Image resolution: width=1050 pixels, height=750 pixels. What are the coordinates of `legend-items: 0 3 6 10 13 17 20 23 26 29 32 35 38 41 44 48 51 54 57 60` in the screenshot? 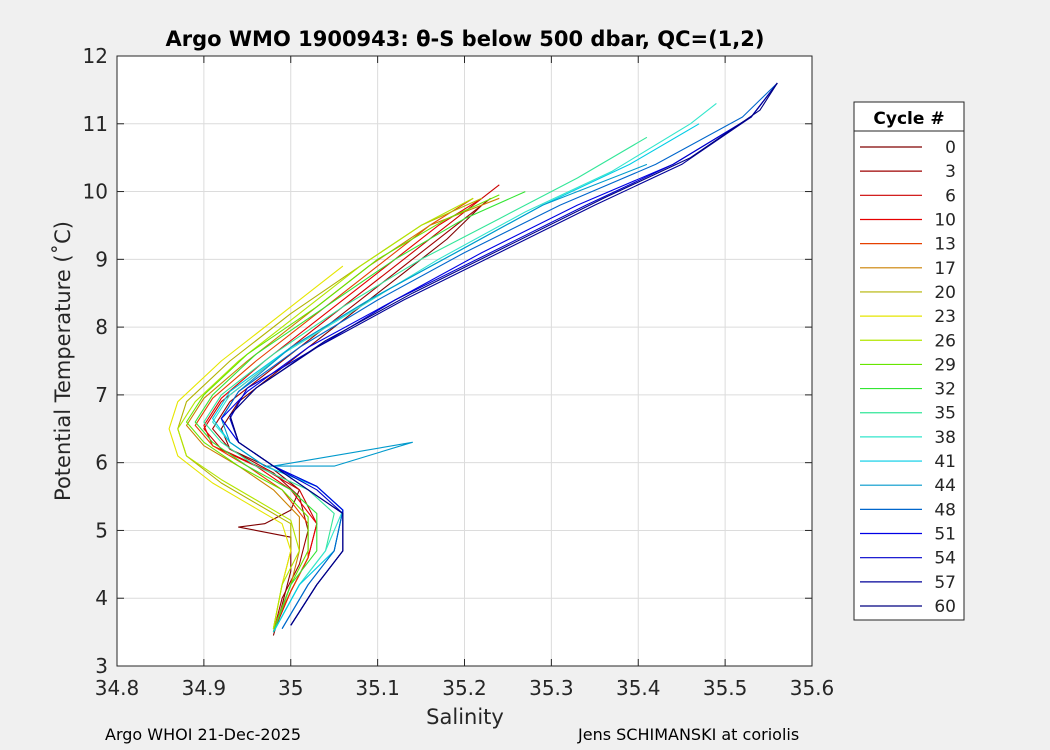 It's located at (908, 377).